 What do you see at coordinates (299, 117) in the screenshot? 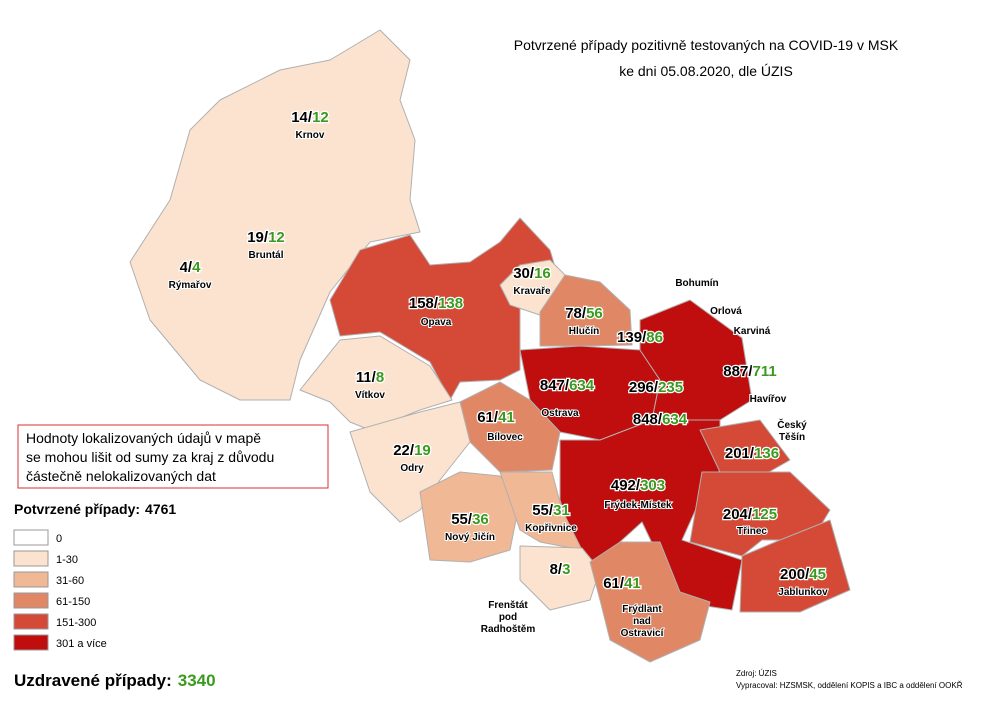
I see `confirmed-count: 14` at bounding box center [299, 117].